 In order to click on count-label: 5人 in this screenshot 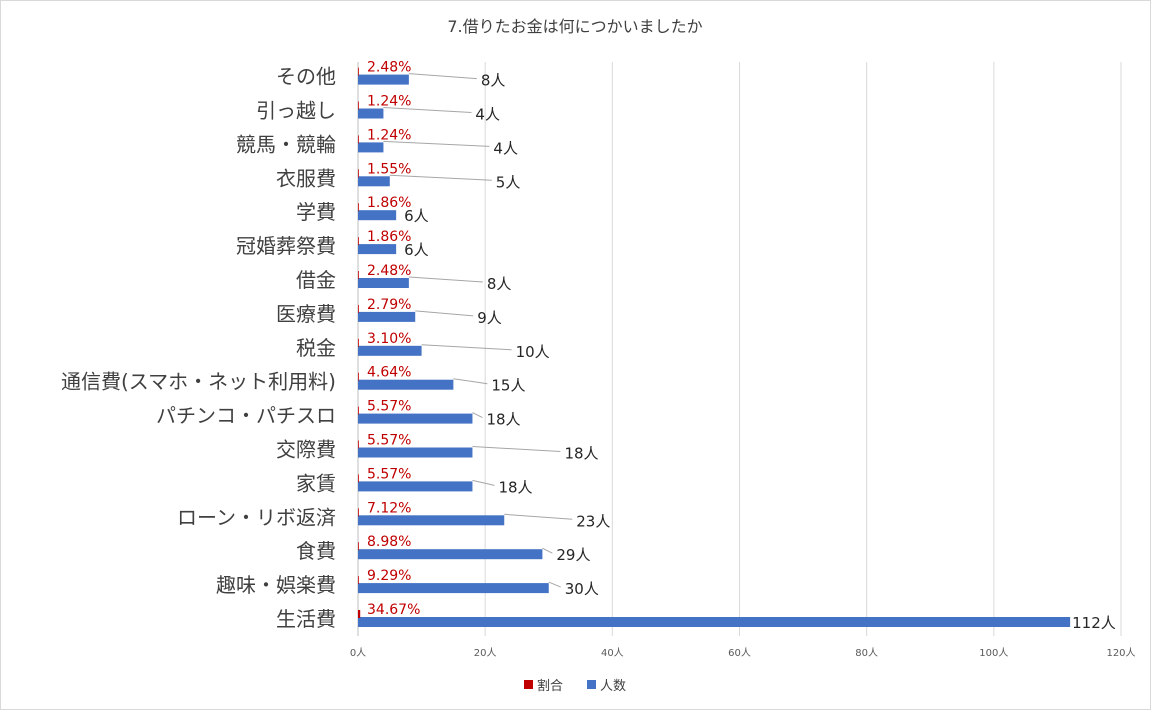, I will do `click(508, 182)`.